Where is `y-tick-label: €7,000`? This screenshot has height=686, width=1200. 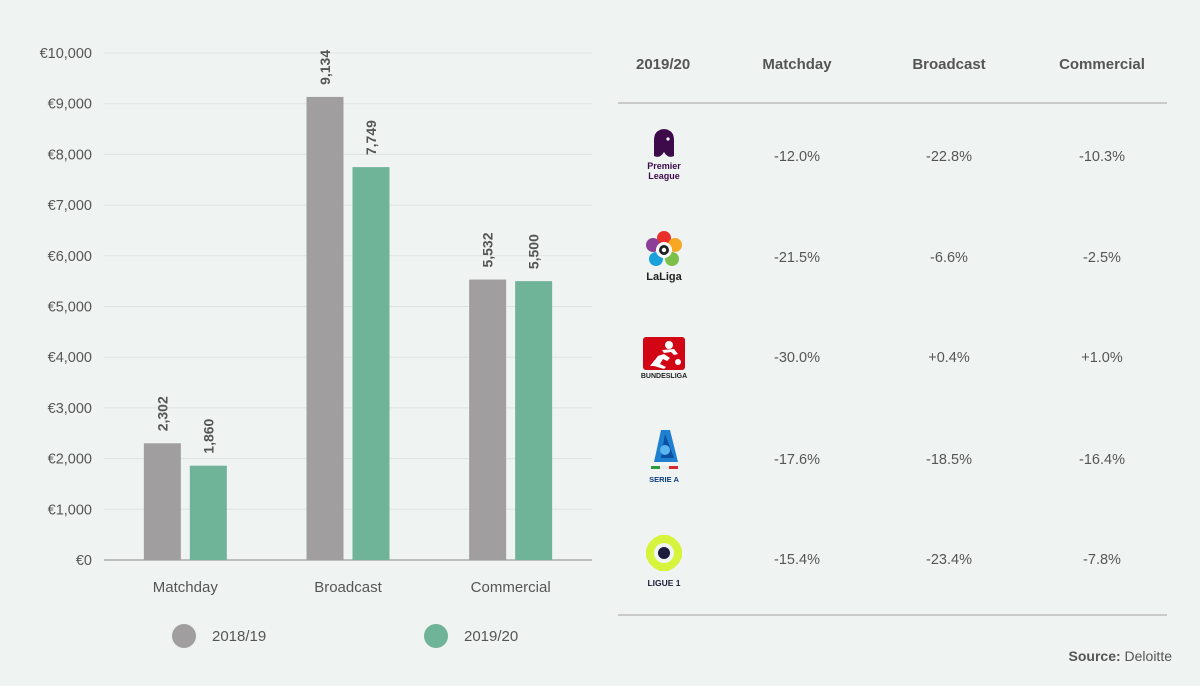 y-tick-label: €7,000 is located at coordinates (70, 206).